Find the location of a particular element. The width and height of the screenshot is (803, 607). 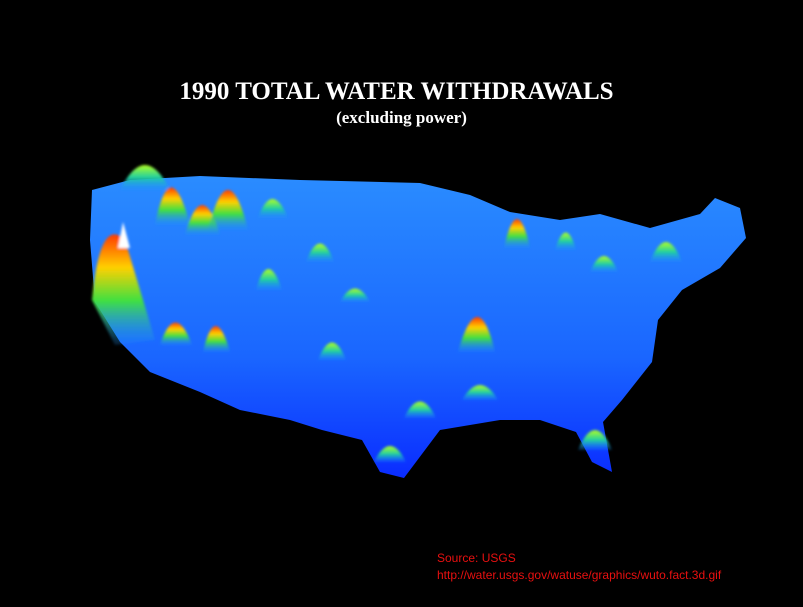

subtitle: (excluding power) is located at coordinates (401, 117).